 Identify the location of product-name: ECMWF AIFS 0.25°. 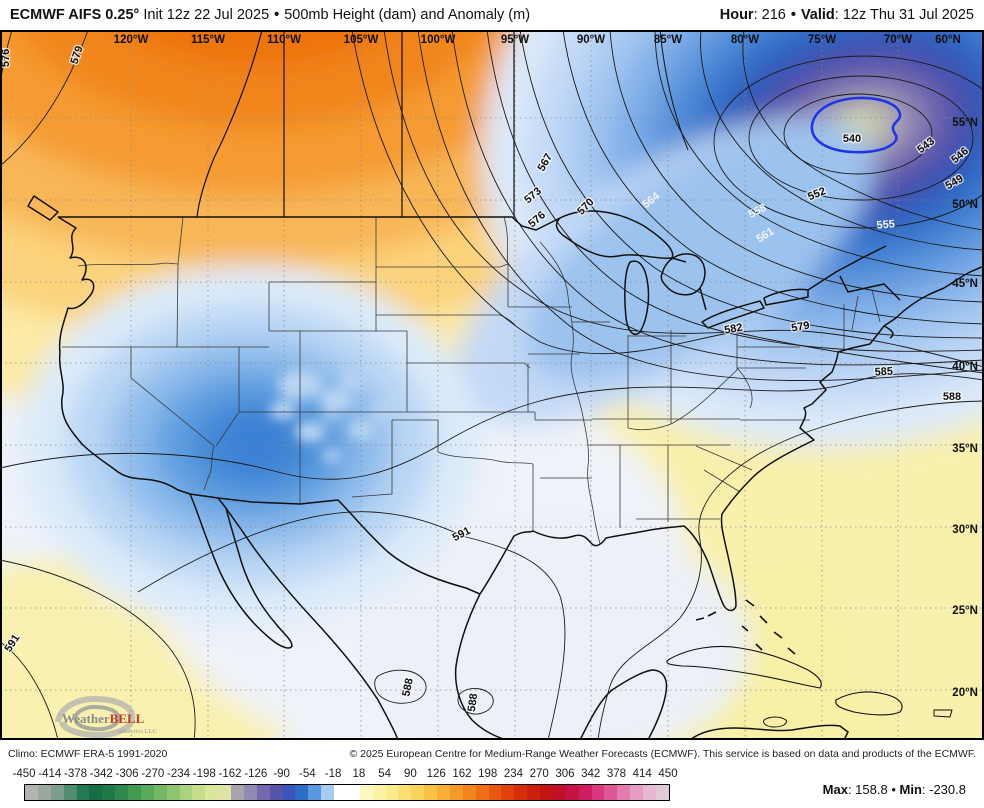
(75, 15).